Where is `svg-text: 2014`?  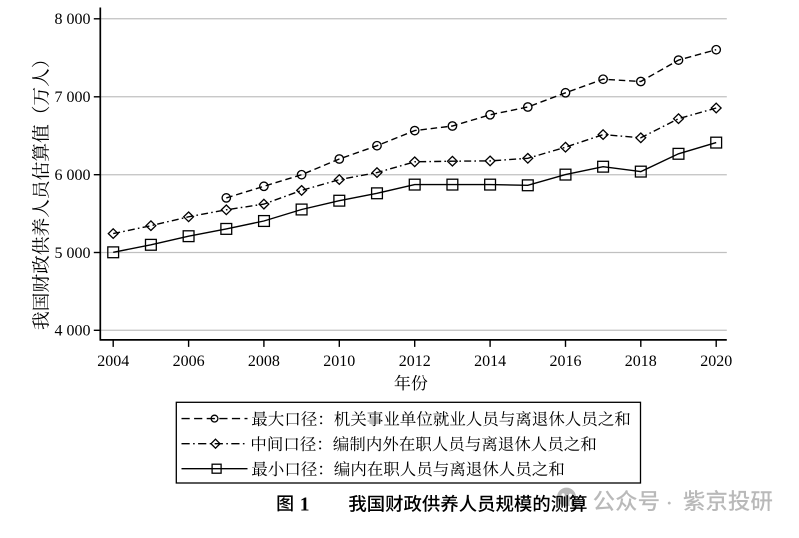 svg-text: 2014 is located at coordinates (490, 361).